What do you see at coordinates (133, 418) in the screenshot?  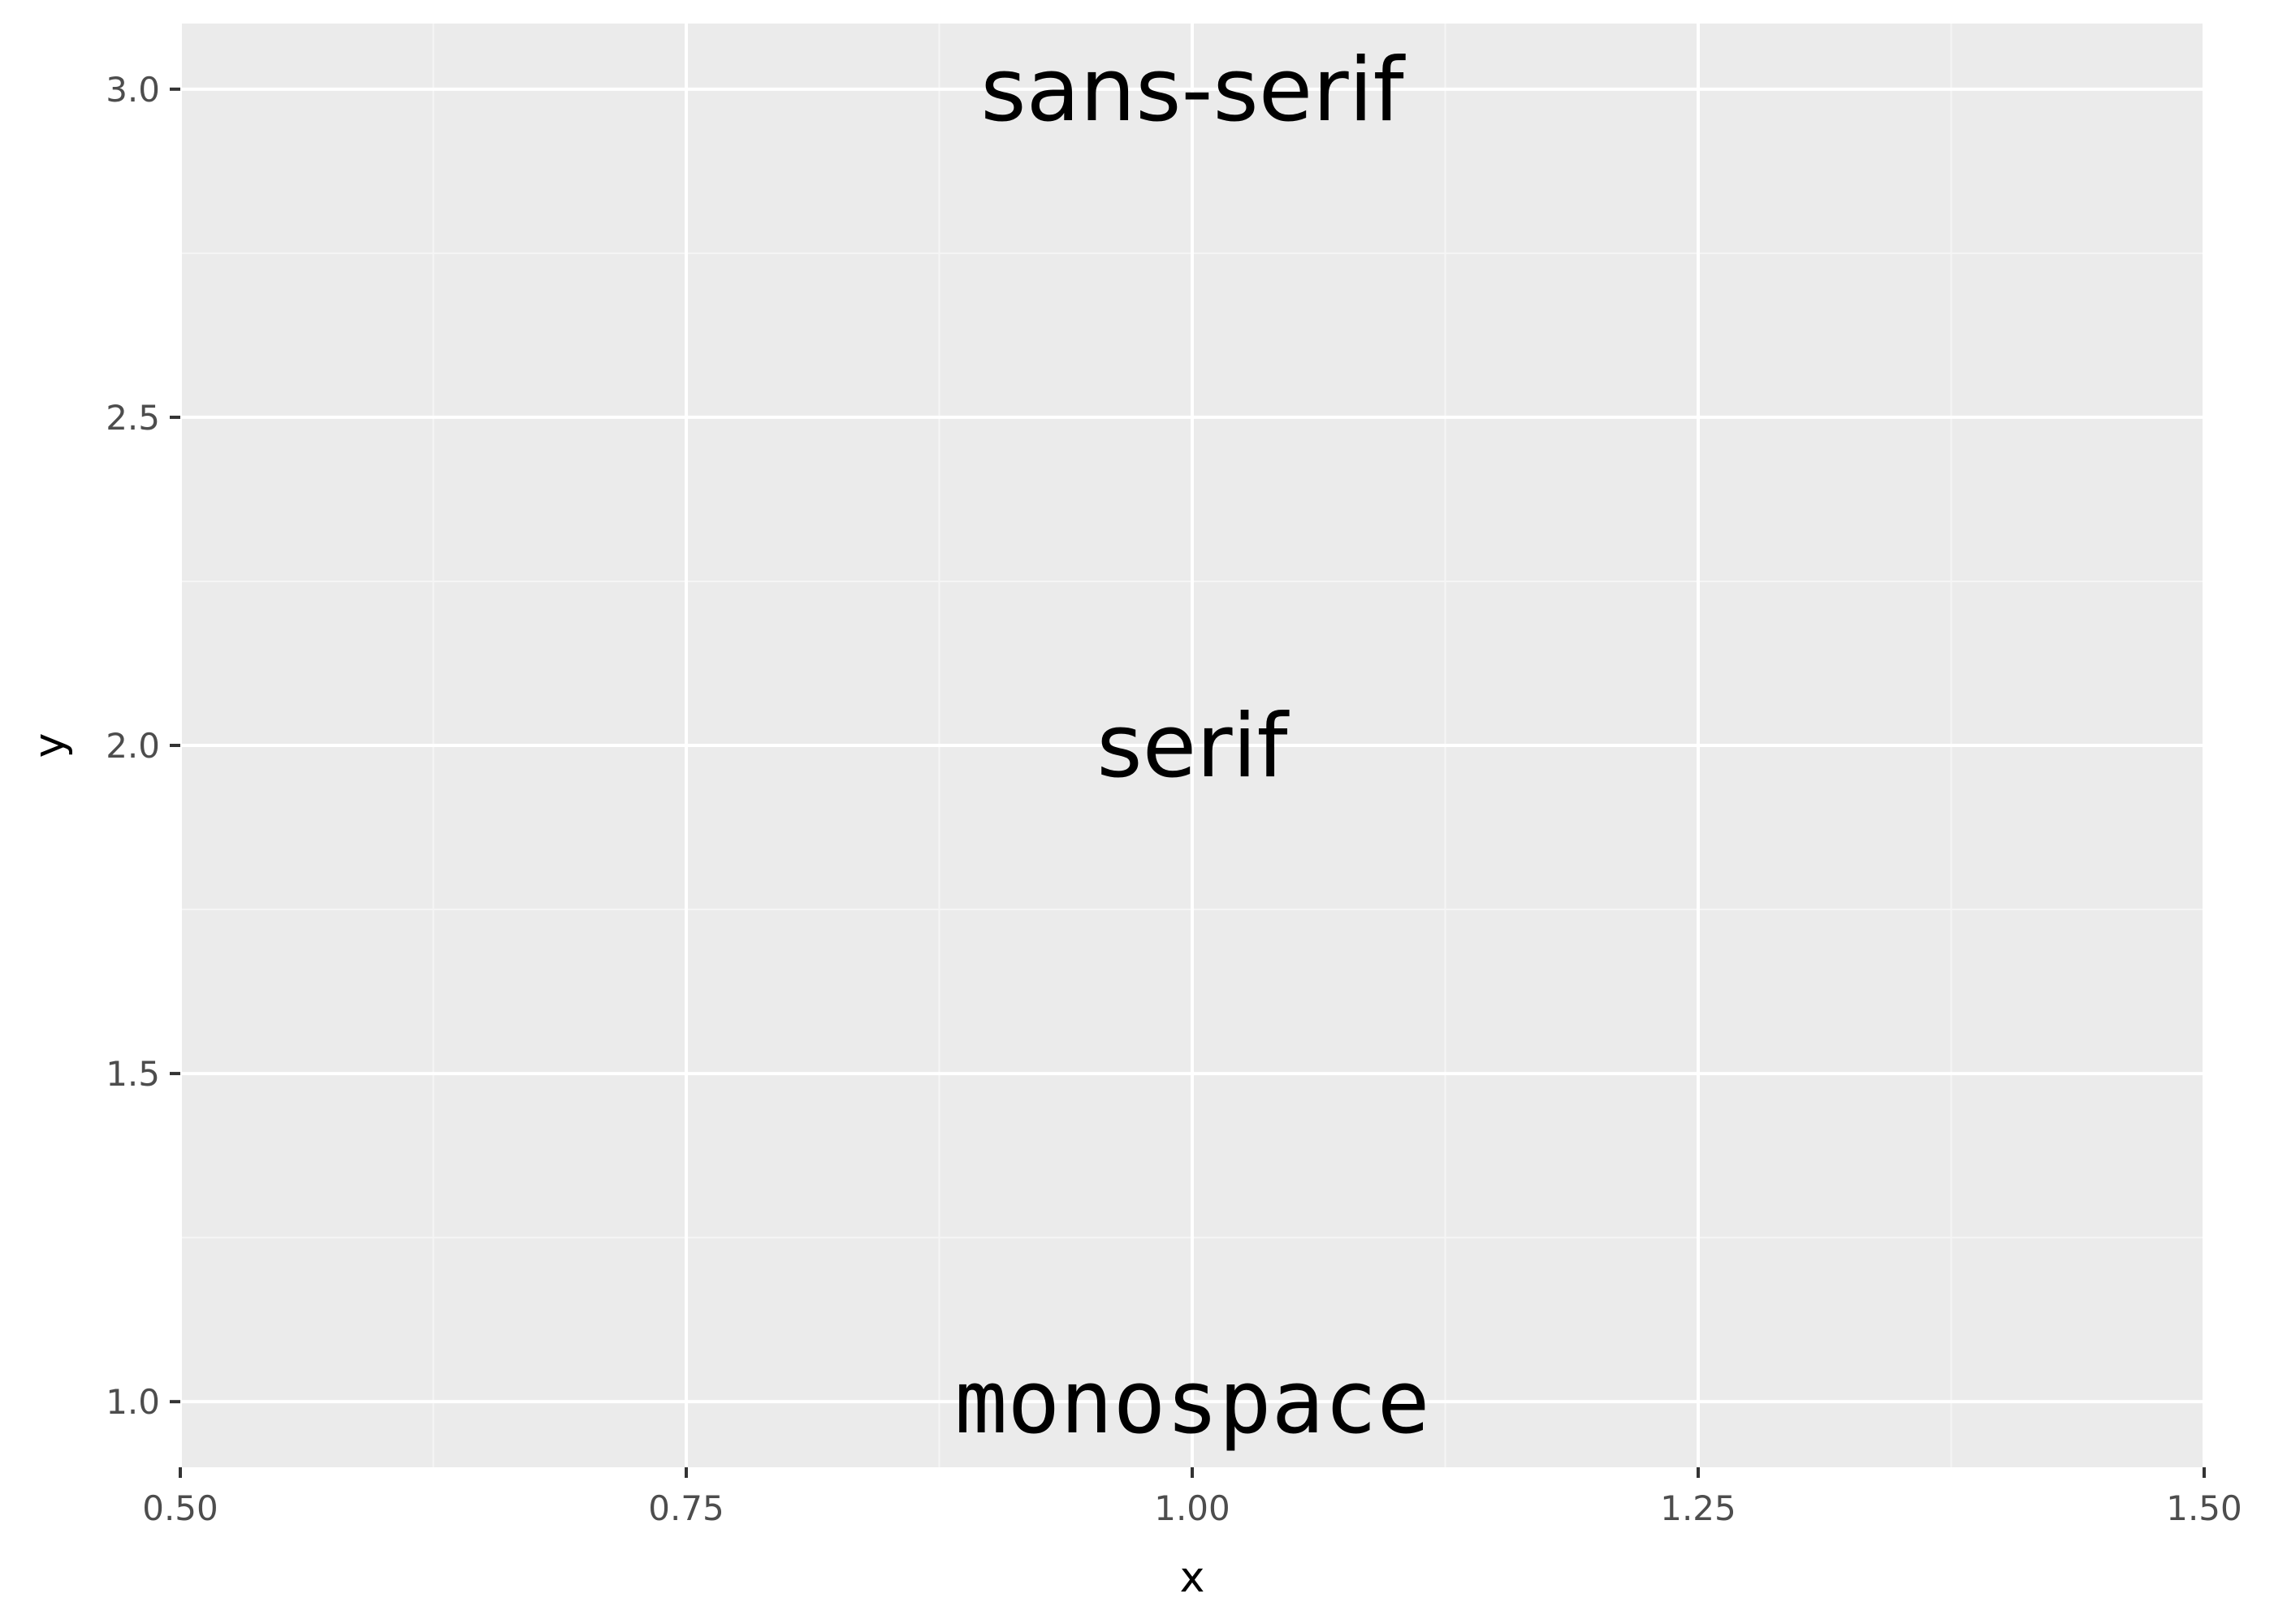 I see `y-tick-label: 2.5` at bounding box center [133, 418].